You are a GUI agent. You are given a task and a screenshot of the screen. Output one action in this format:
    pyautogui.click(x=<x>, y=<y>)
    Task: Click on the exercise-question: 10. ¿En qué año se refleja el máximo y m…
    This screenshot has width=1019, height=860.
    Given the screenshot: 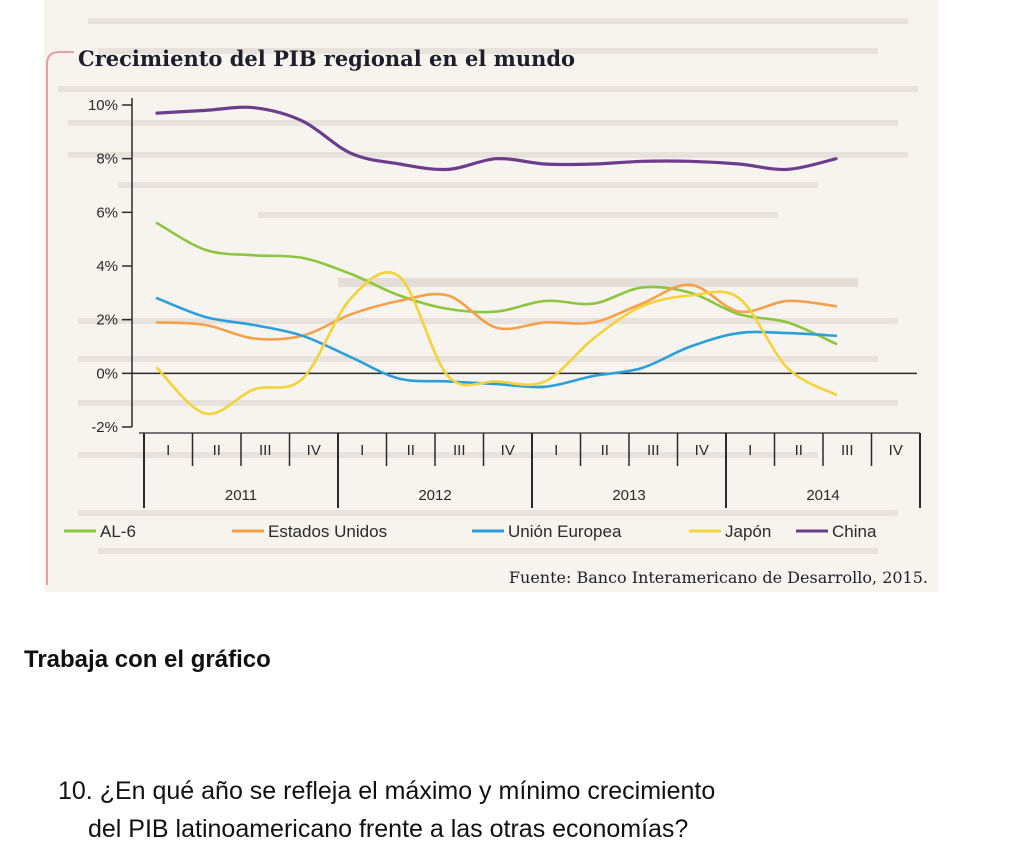 What is the action you would take?
    pyautogui.click(x=523, y=810)
    